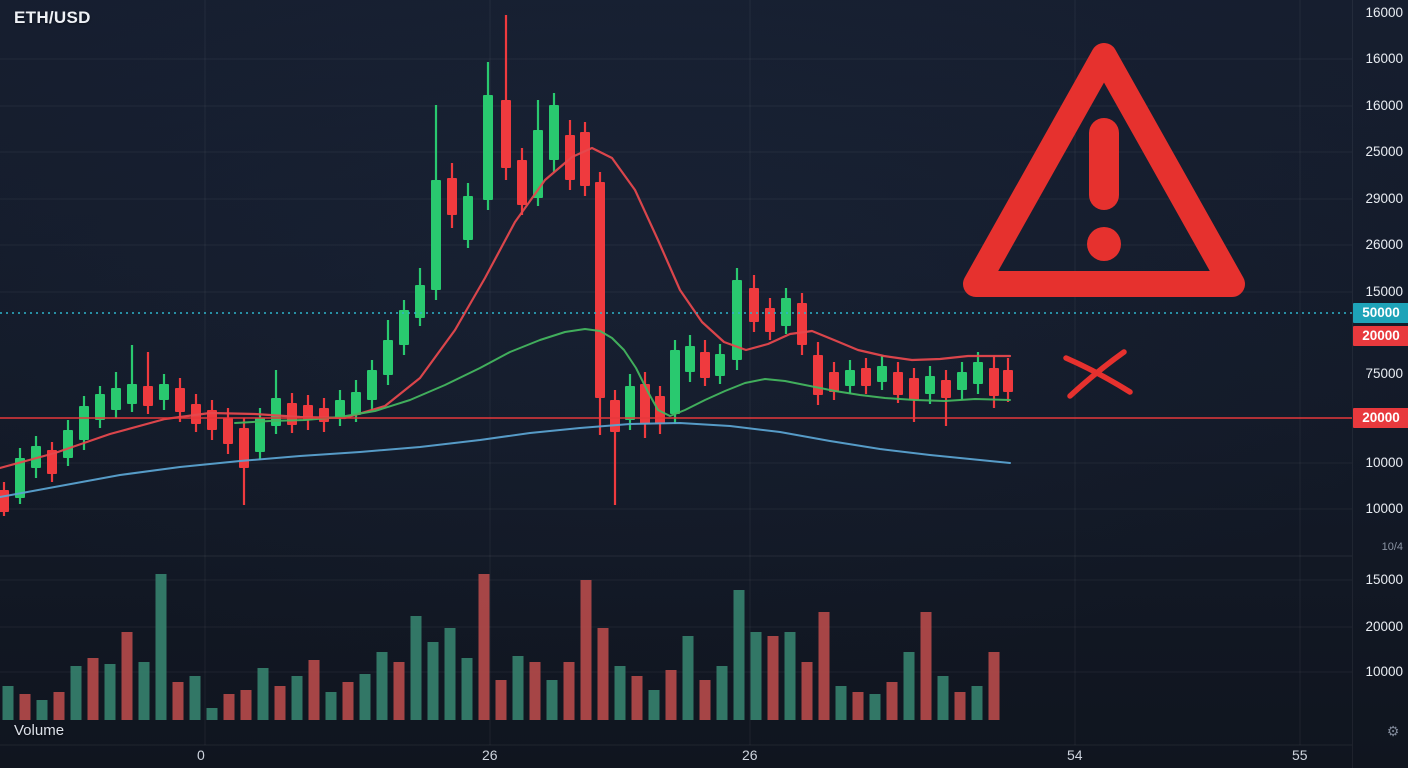  I want to click on price-axis-label: 10/4, so click(1392, 547).